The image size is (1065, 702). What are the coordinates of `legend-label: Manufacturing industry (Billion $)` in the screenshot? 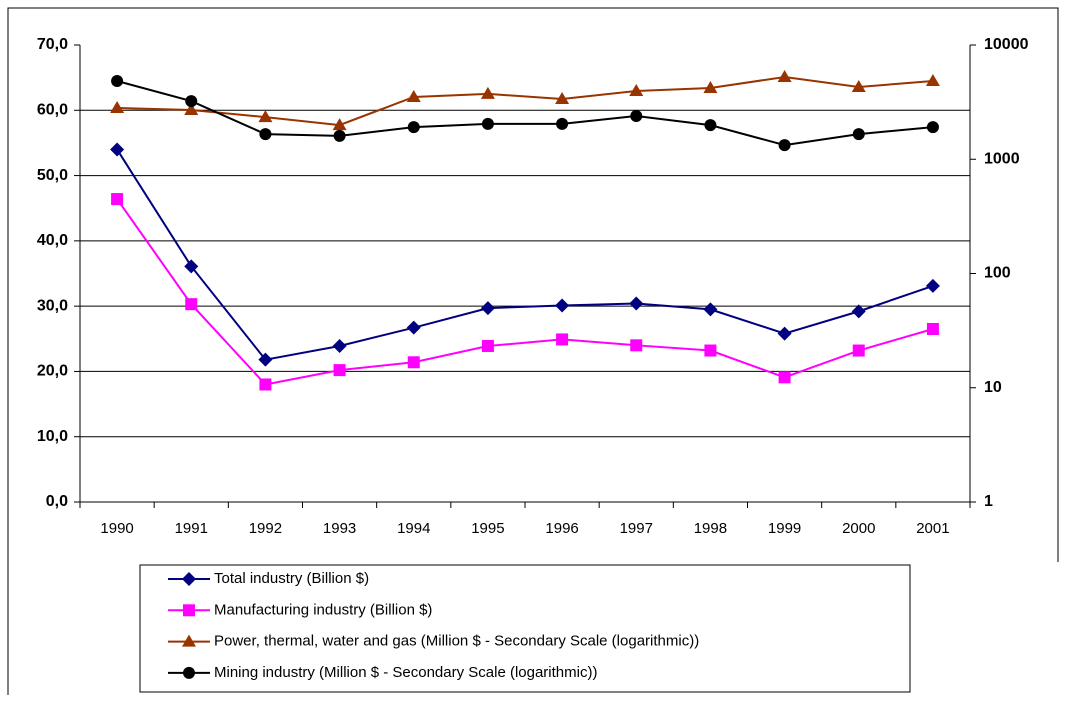 It's located at (323, 609).